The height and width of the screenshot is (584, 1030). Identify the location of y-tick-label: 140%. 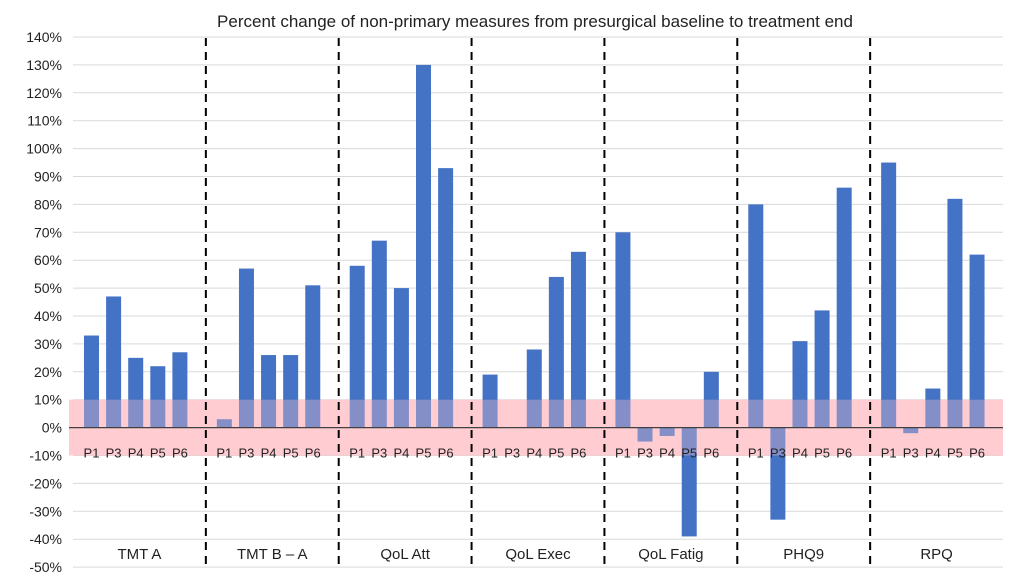
(44, 37).